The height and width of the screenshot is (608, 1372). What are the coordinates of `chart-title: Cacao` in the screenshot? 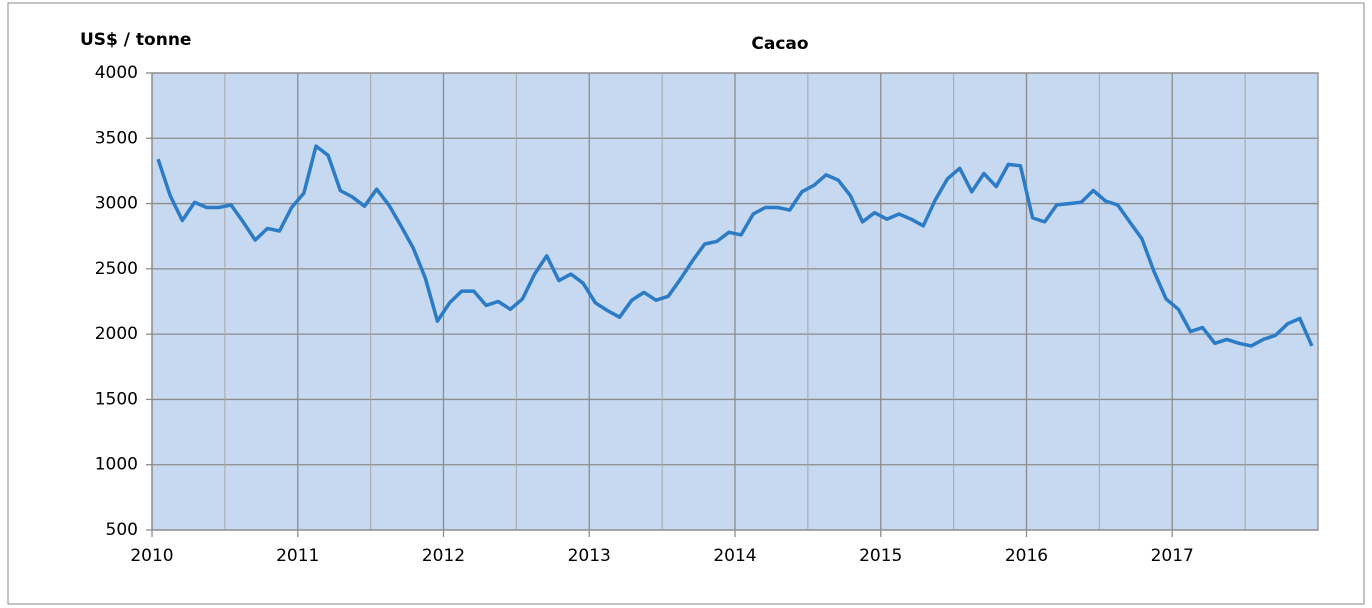 It's located at (779, 44).